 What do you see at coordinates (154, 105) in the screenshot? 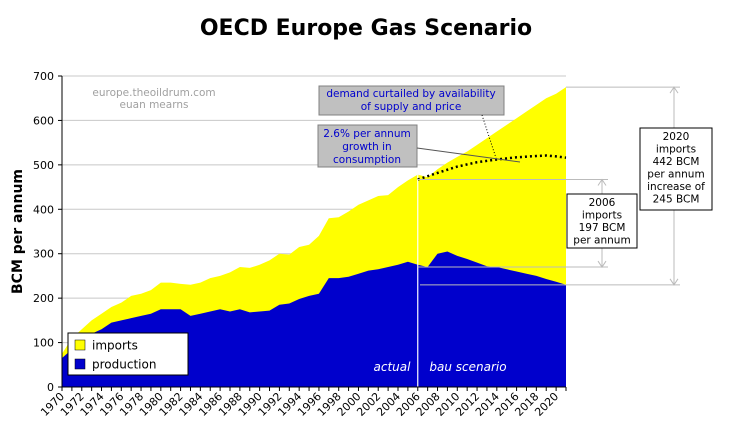
I see `credit-text: euan mearns` at bounding box center [154, 105].